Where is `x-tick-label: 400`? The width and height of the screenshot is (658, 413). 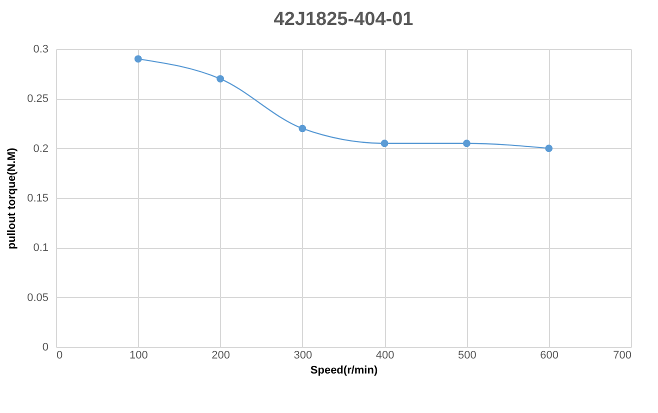
x-tick-label: 400 is located at coordinates (385, 356).